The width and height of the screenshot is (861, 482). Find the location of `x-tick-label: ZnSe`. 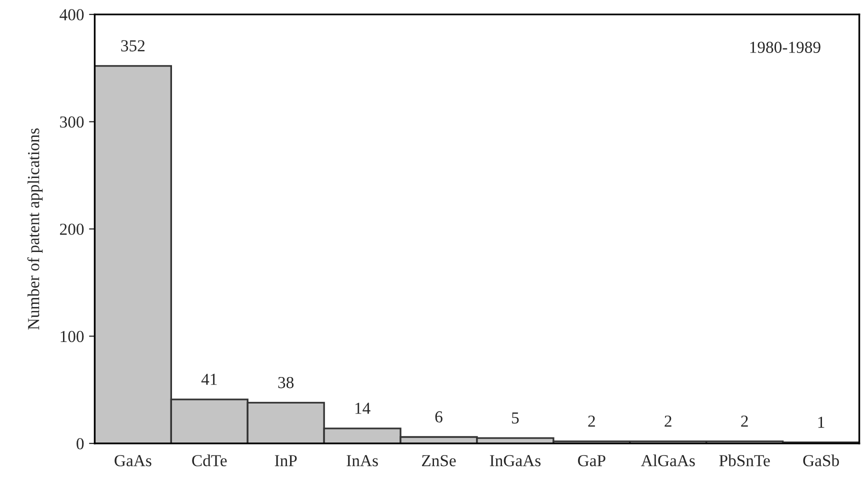

x-tick-label: ZnSe is located at coordinates (439, 460).